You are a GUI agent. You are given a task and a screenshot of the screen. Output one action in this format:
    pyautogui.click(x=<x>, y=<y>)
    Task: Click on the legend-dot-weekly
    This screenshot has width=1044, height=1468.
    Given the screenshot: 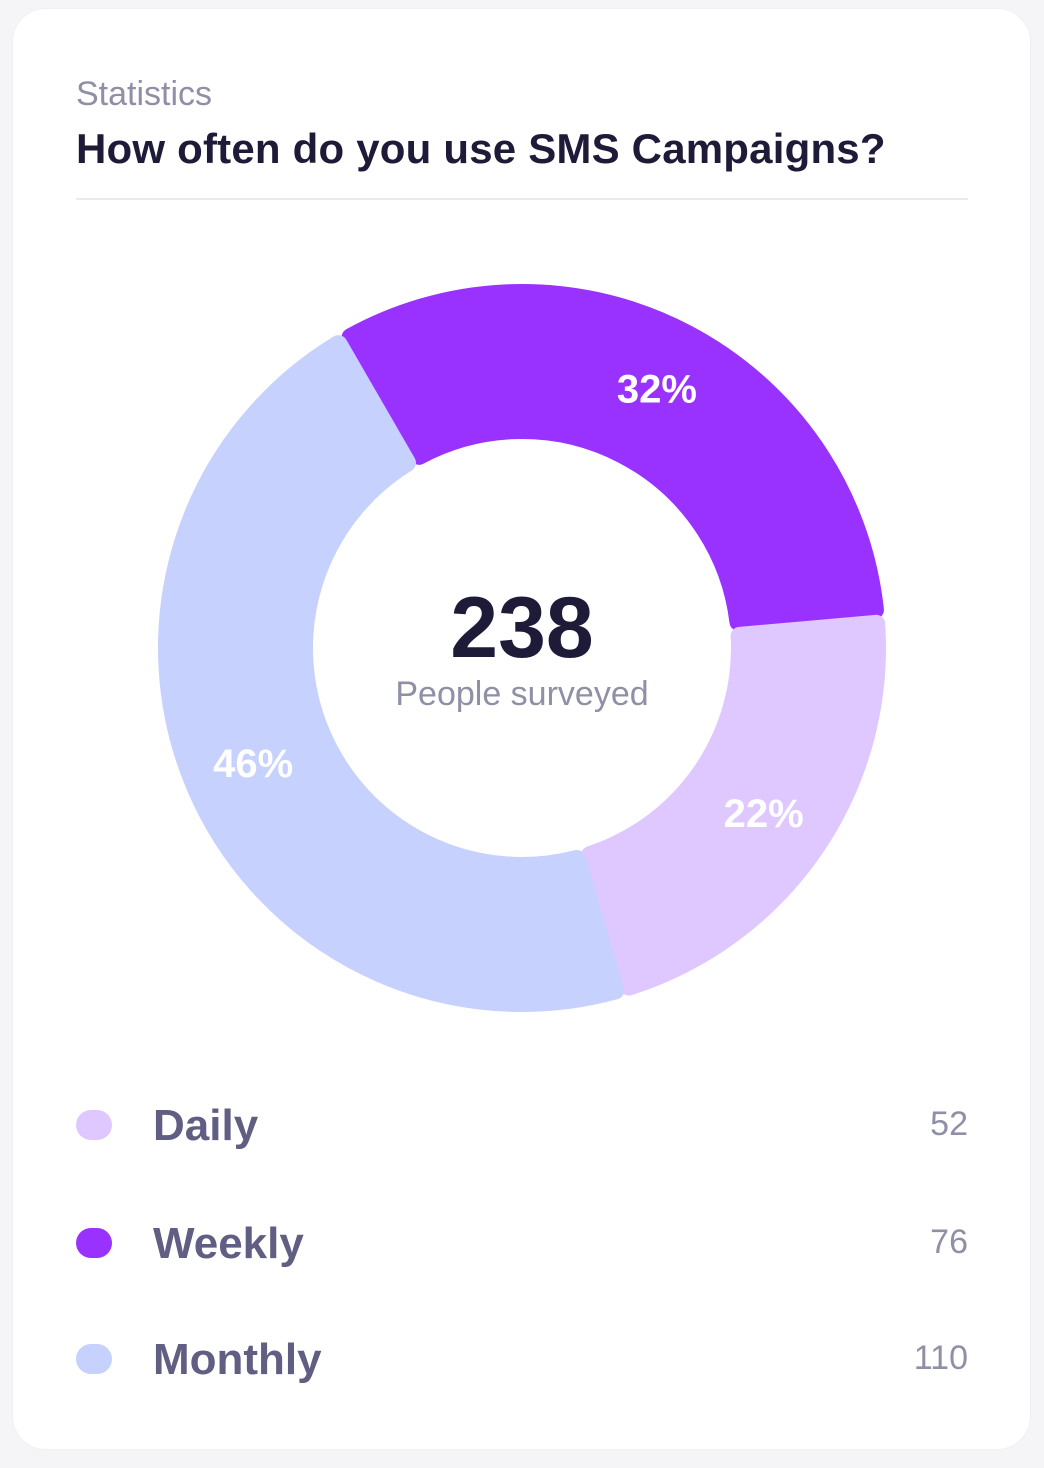 What is the action you would take?
    pyautogui.click(x=94, y=1243)
    